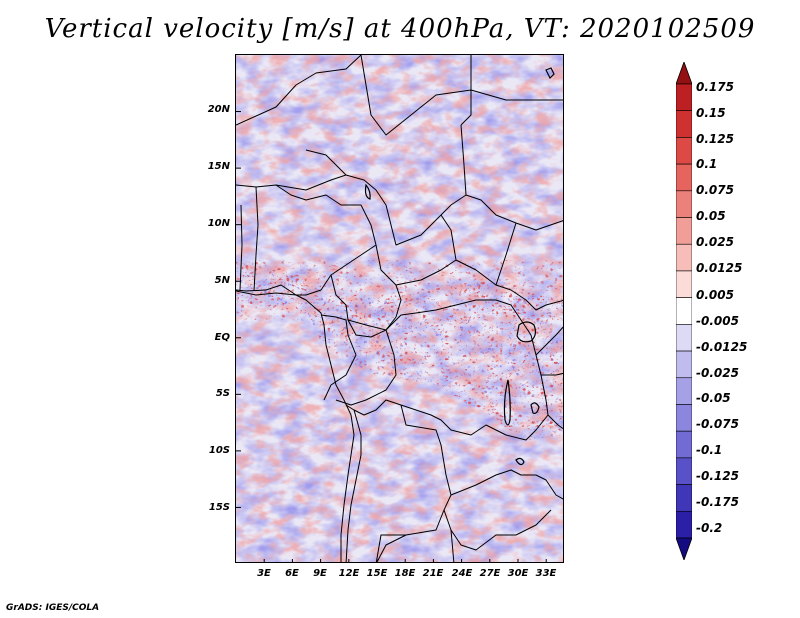 The width and height of the screenshot is (800, 618). Describe the element at coordinates (219, 507) in the screenshot. I see `lat-tick-label: 15S` at that location.